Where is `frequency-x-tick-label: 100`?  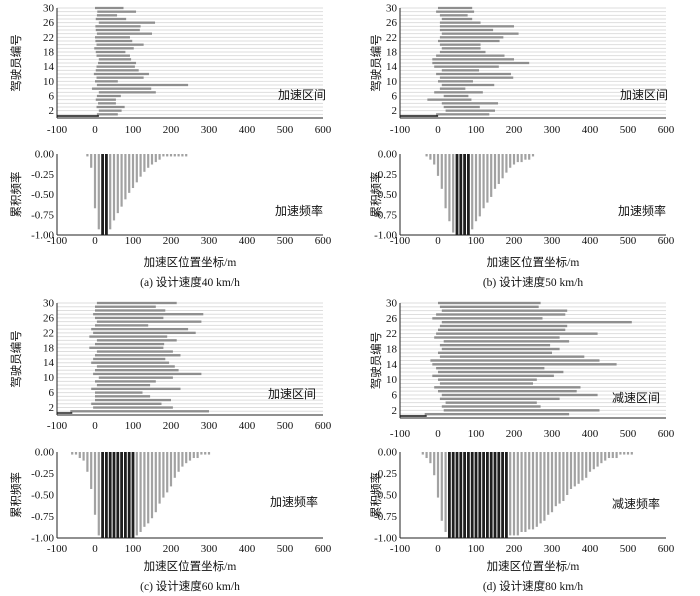
frequency-x-tick-label: 100 is located at coordinates (133, 241).